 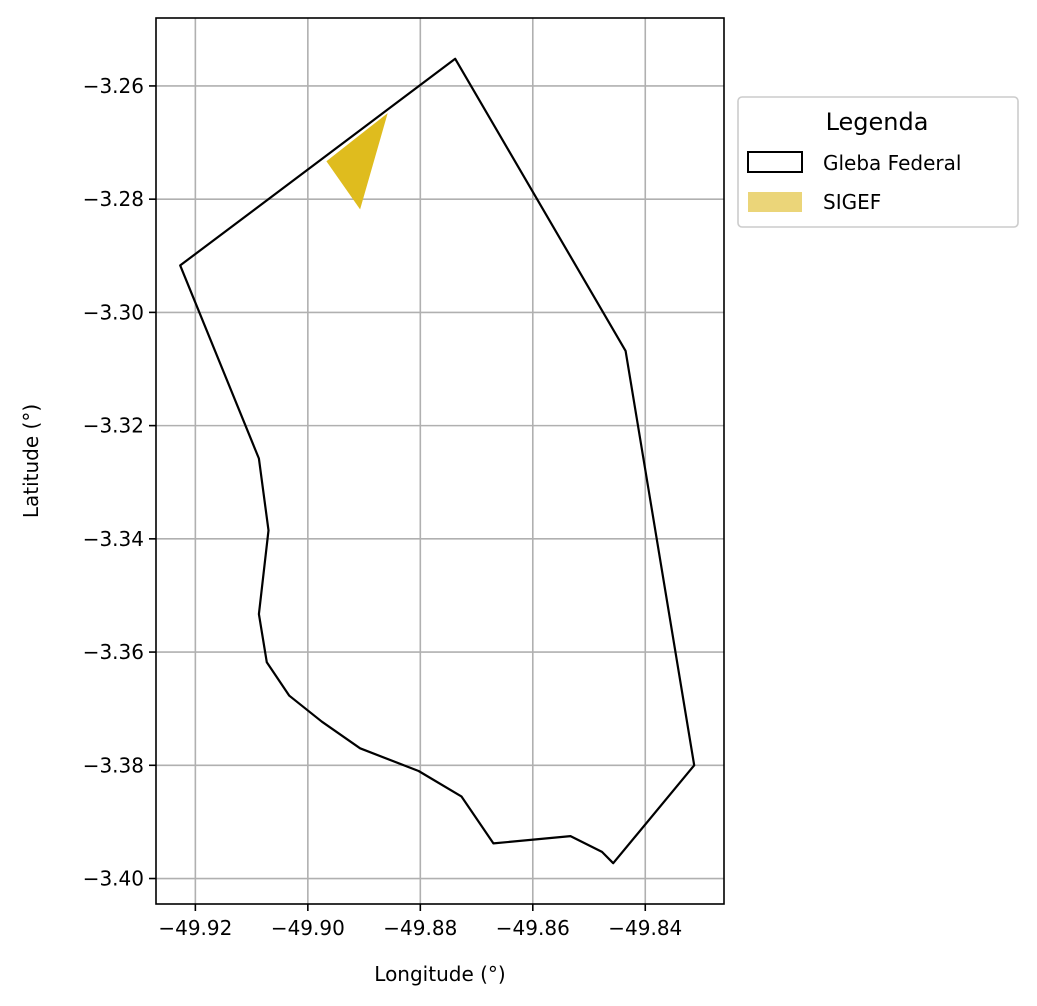 I want to click on x-tick-label: −49.90, so click(x=308, y=928).